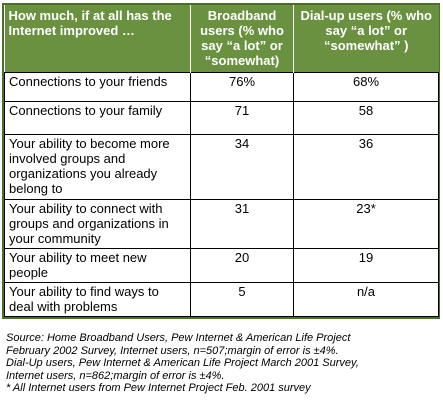  I want to click on dialup-value: 36, so click(366, 167).